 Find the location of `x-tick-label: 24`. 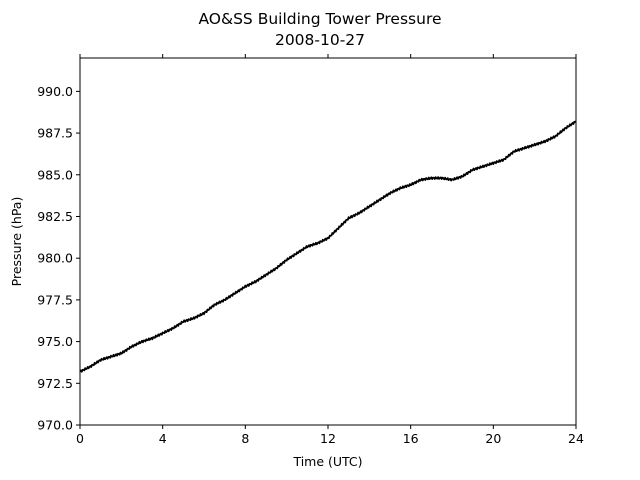

x-tick-label: 24 is located at coordinates (576, 438).